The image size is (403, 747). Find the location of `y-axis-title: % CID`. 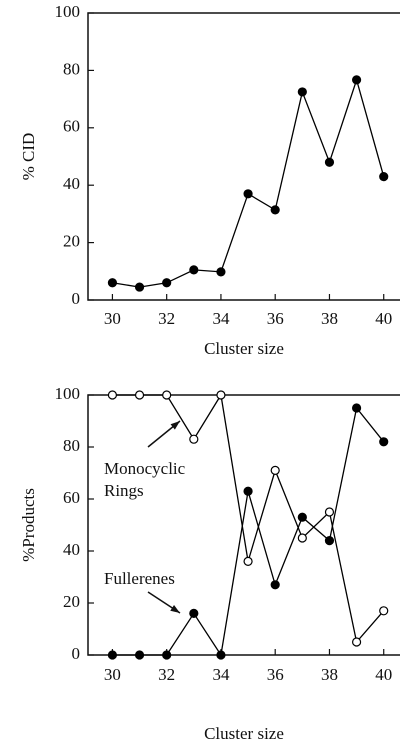

y-axis-title: % CID is located at coordinates (28, 157).